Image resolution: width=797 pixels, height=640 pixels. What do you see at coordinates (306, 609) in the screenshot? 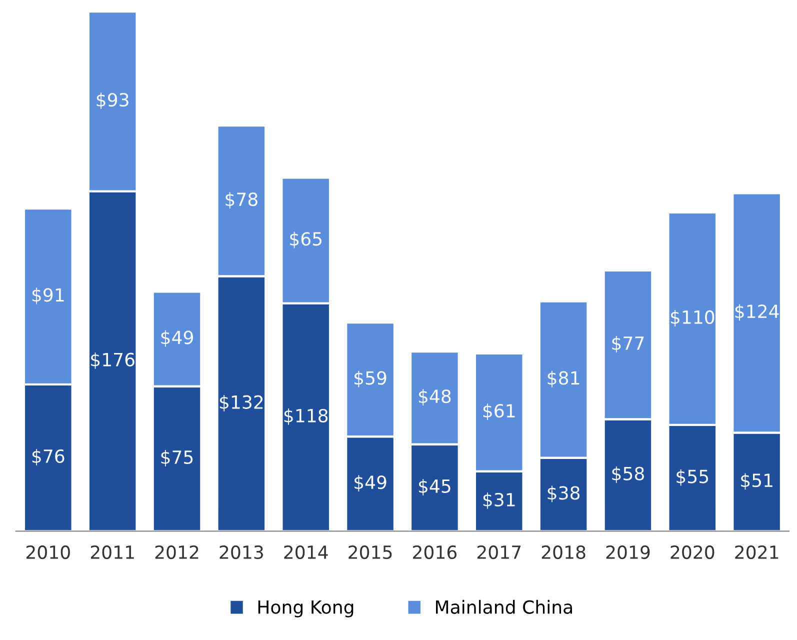
I see `legend-label: Hong Kong` at bounding box center [306, 609].